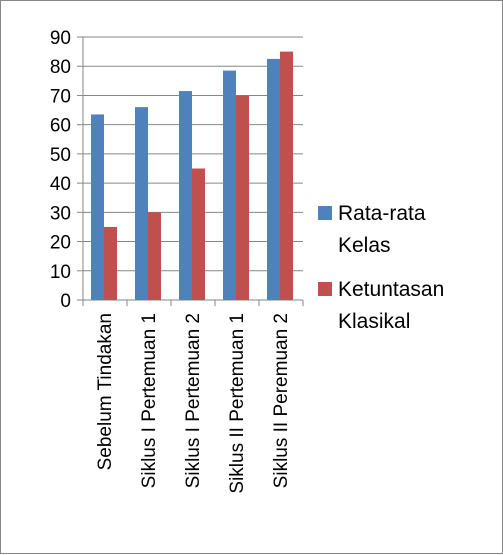 This screenshot has height=555, width=503. What do you see at coordinates (60, 67) in the screenshot?
I see `y-tick-label: 80` at bounding box center [60, 67].